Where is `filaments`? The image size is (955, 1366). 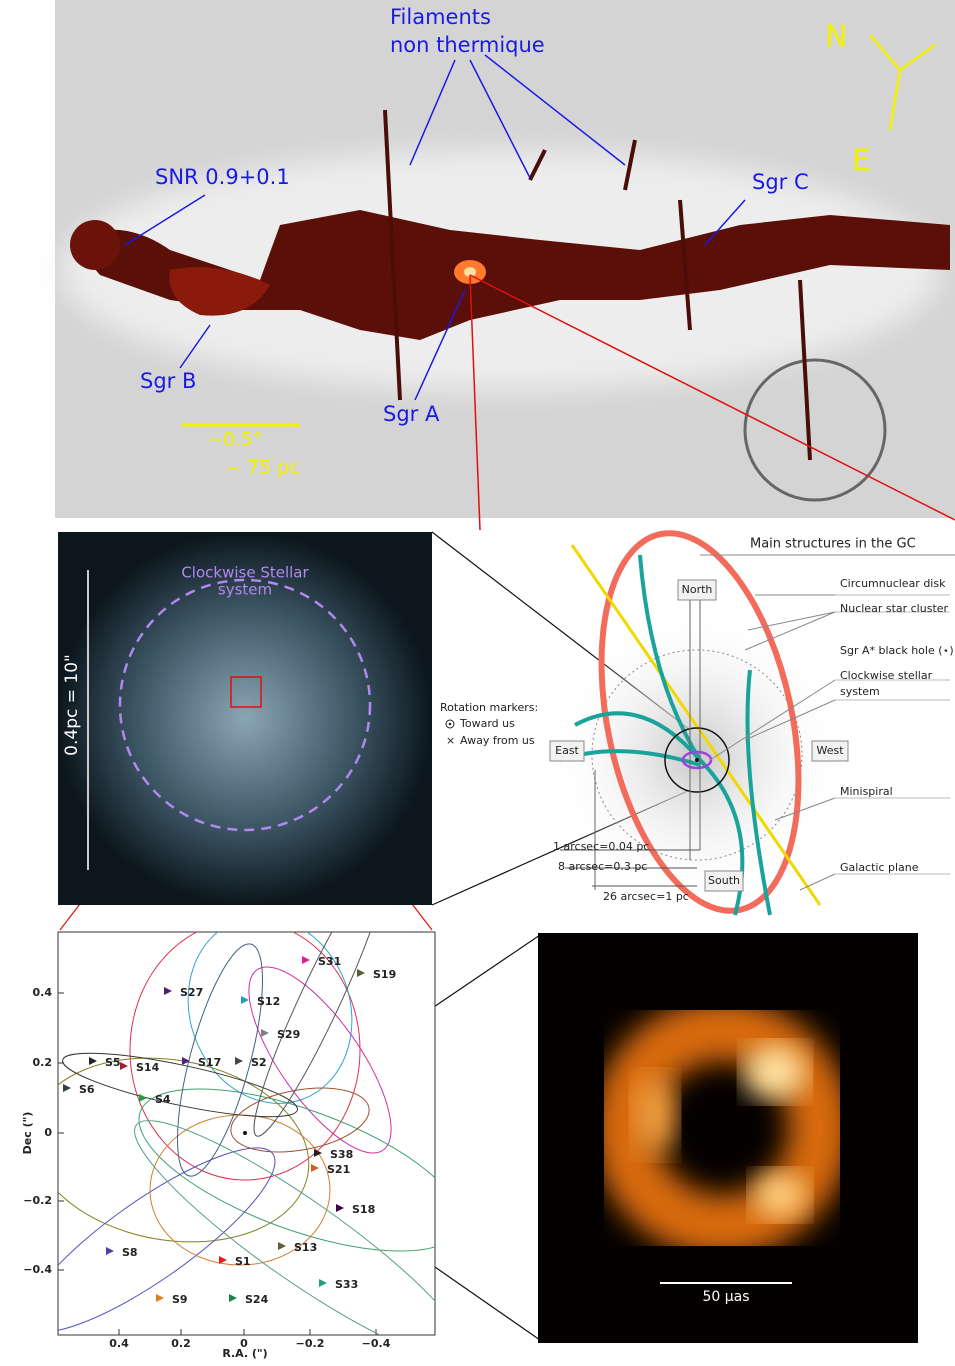
filaments is located at coordinates (597, 285).